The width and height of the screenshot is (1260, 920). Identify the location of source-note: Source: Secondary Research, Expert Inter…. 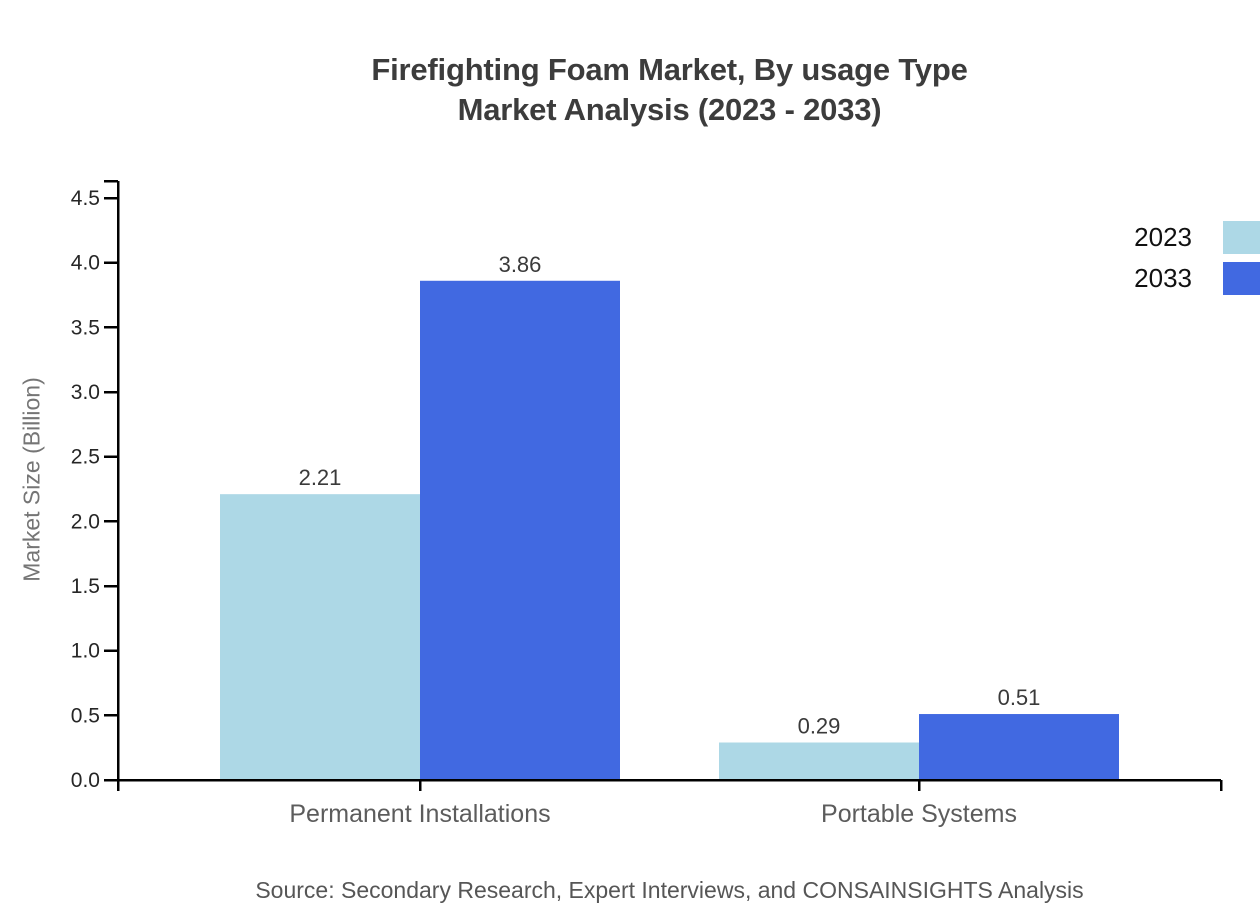
(669, 890).